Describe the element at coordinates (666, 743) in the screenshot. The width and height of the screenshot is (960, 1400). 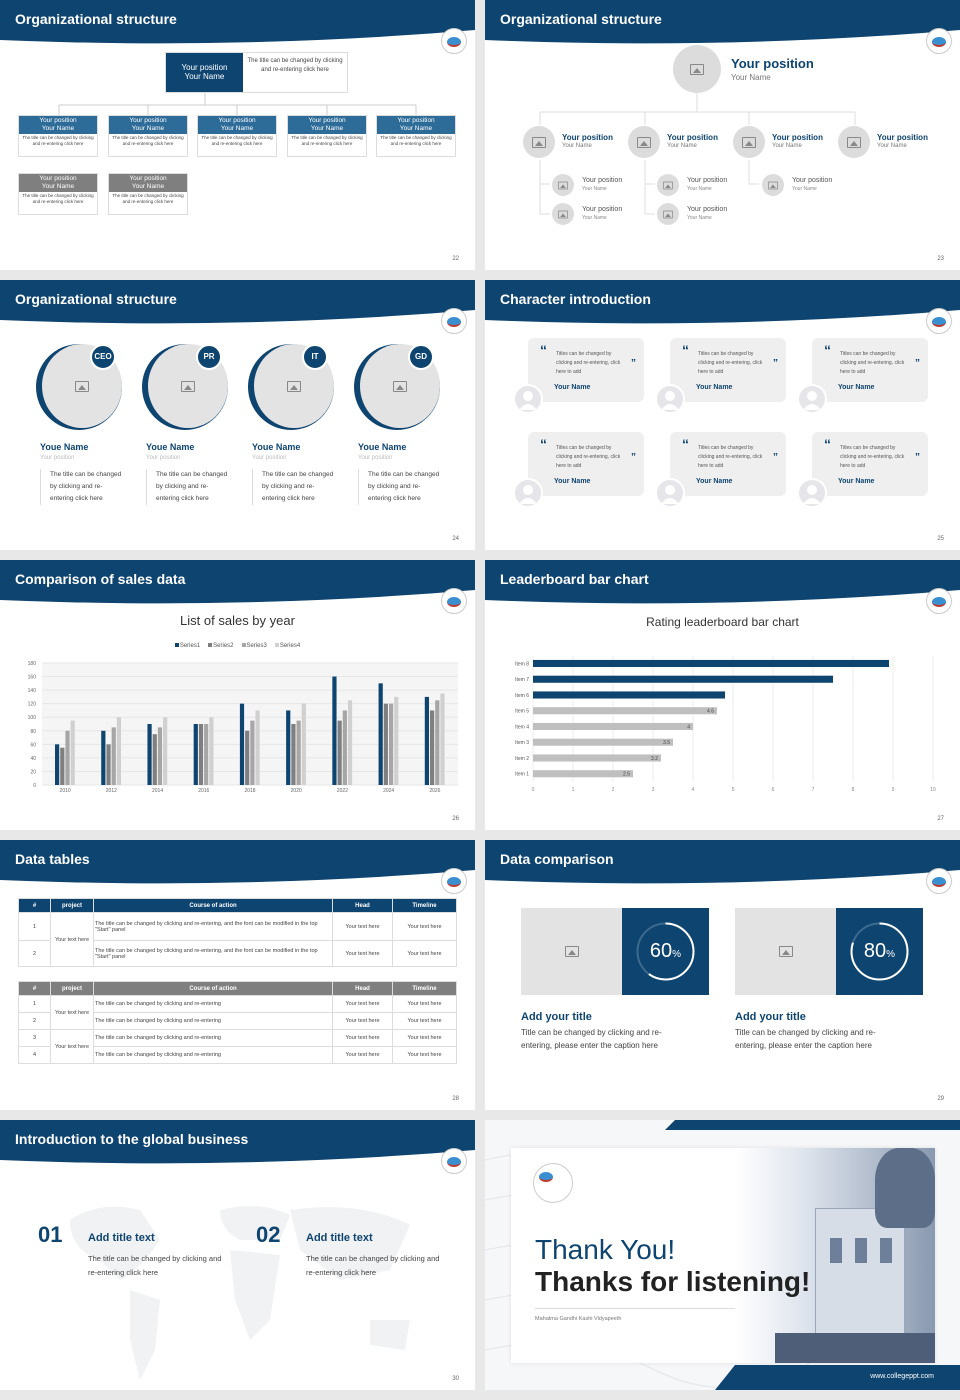
I see `data-label: 3.5` at that location.